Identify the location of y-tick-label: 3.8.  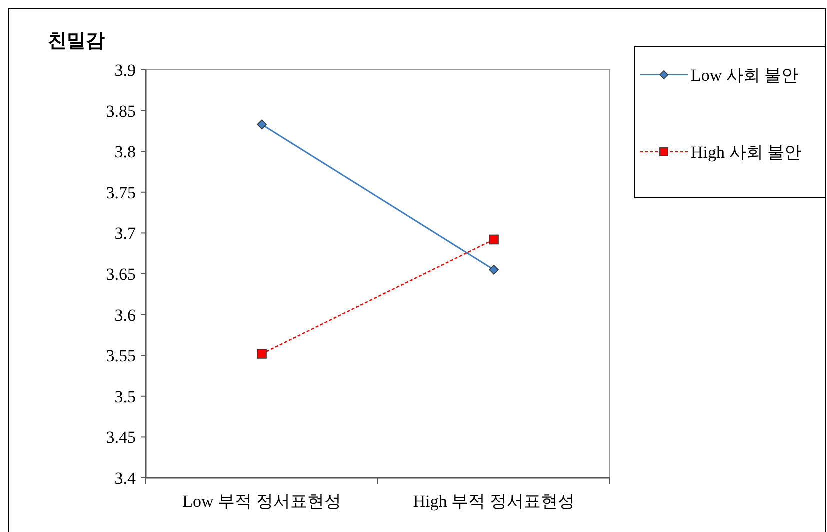
(125, 152).